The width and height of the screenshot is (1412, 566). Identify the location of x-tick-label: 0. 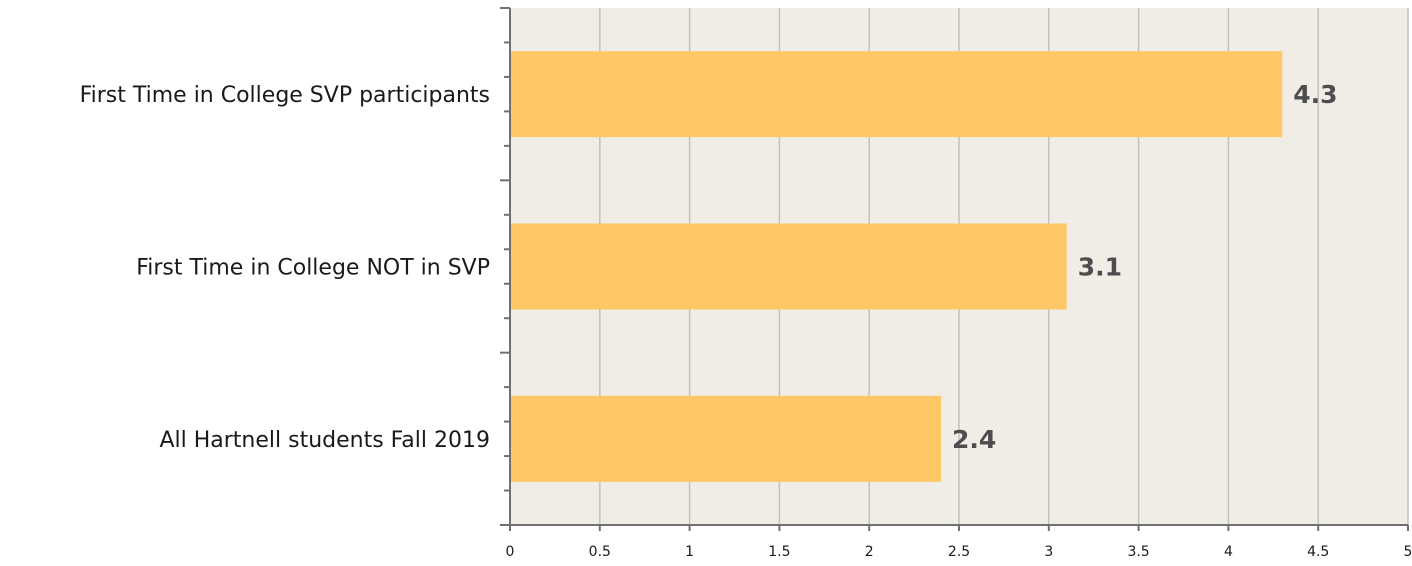
(510, 552).